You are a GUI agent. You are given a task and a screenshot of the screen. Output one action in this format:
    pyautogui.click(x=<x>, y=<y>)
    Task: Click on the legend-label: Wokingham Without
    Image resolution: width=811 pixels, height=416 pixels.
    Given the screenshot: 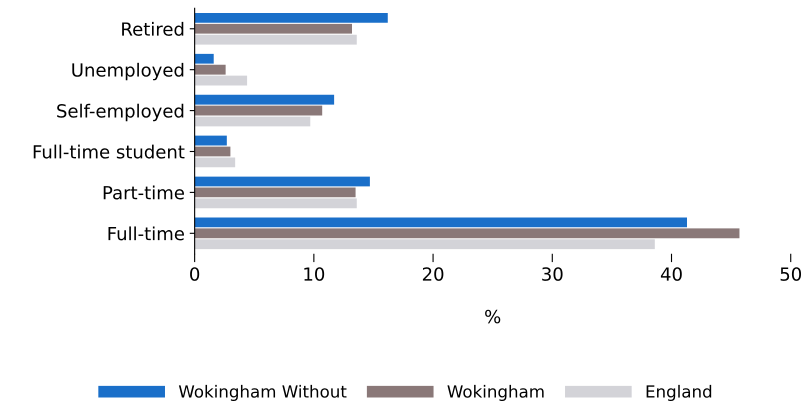 What is the action you would take?
    pyautogui.click(x=262, y=392)
    